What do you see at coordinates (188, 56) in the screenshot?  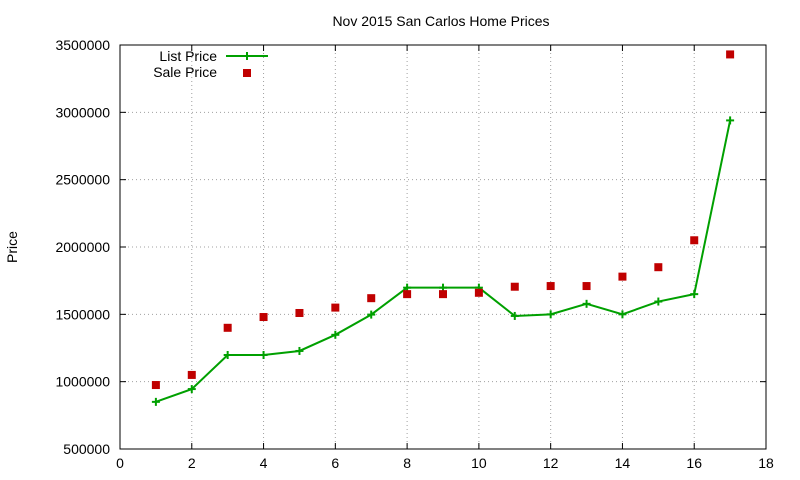 I see `legend-label-list-price: List Price` at bounding box center [188, 56].